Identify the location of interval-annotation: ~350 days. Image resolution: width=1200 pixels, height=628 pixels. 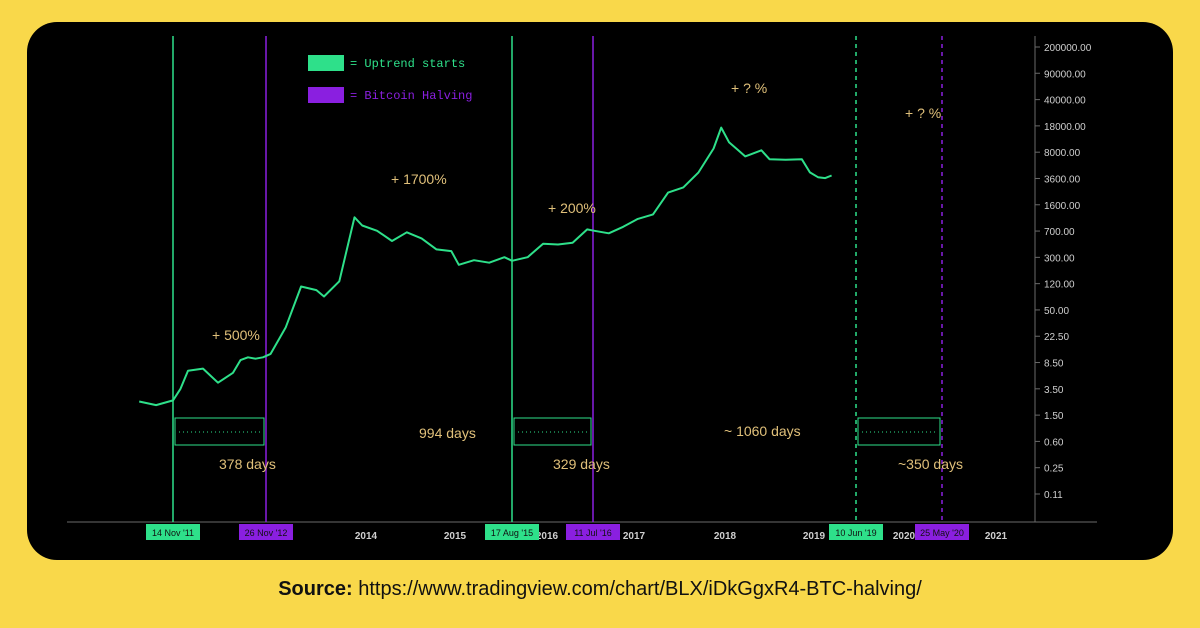
(930, 464).